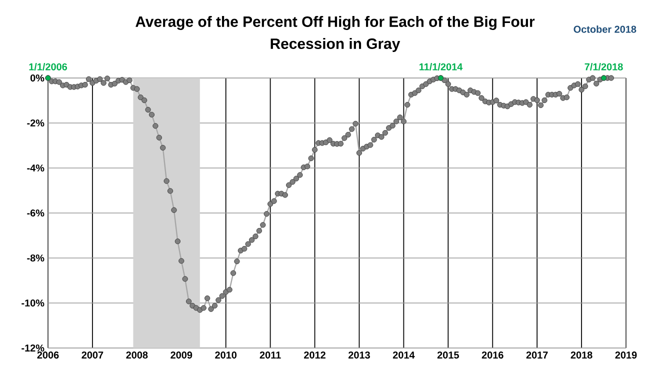 The height and width of the screenshot is (385, 648). What do you see at coordinates (603, 66) in the screenshot?
I see `annotation: 7/1/2018` at bounding box center [603, 66].